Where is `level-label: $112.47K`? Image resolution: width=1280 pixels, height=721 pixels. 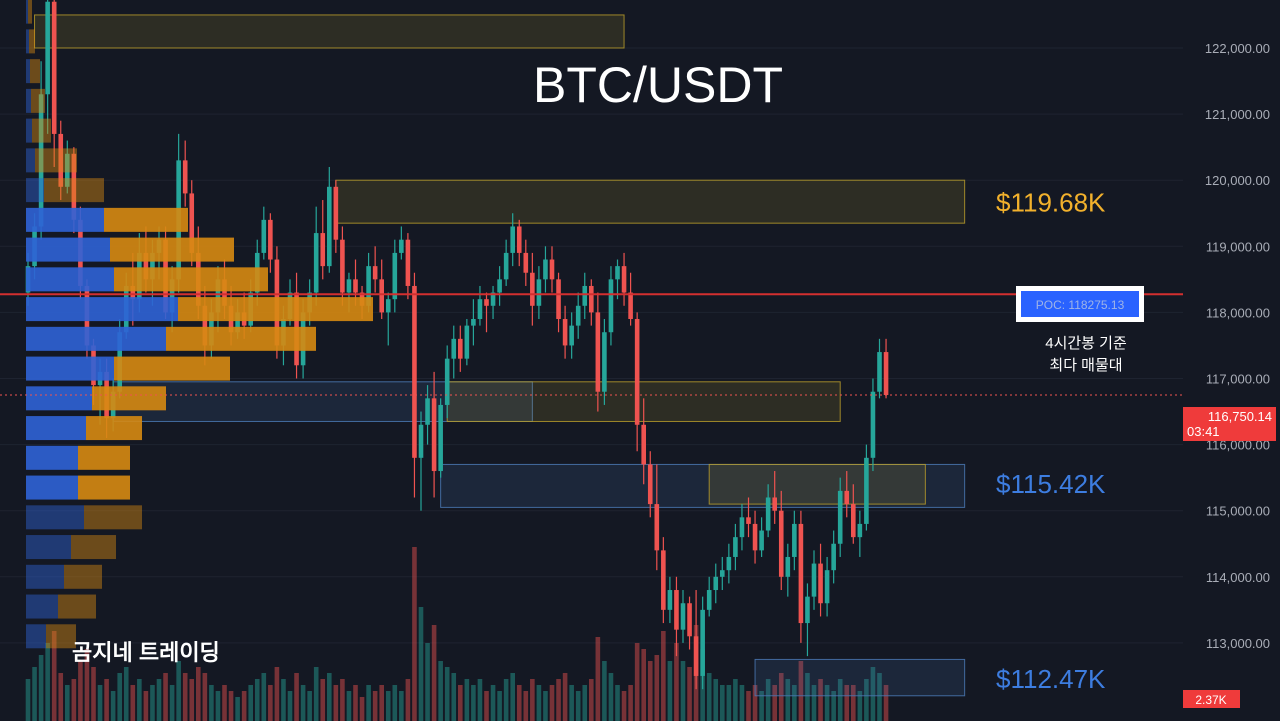 level-label: $112.47K is located at coordinates (1051, 679).